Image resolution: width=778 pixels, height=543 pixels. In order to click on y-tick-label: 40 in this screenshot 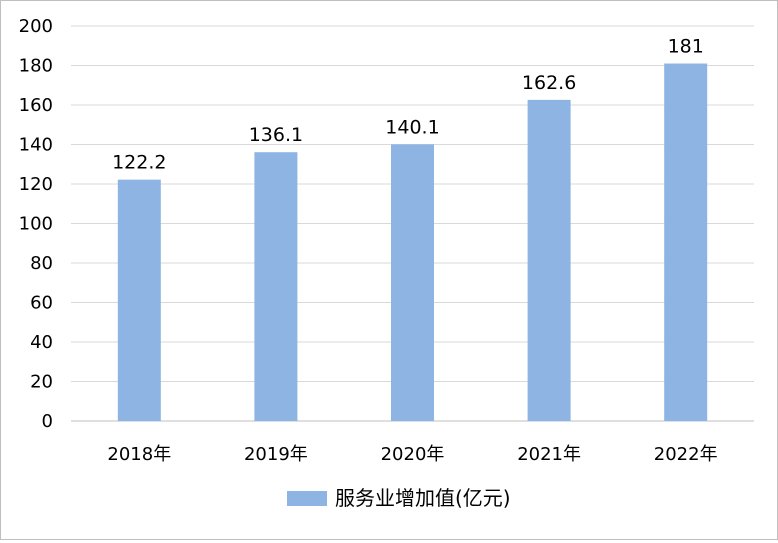, I will do `click(41, 342)`.